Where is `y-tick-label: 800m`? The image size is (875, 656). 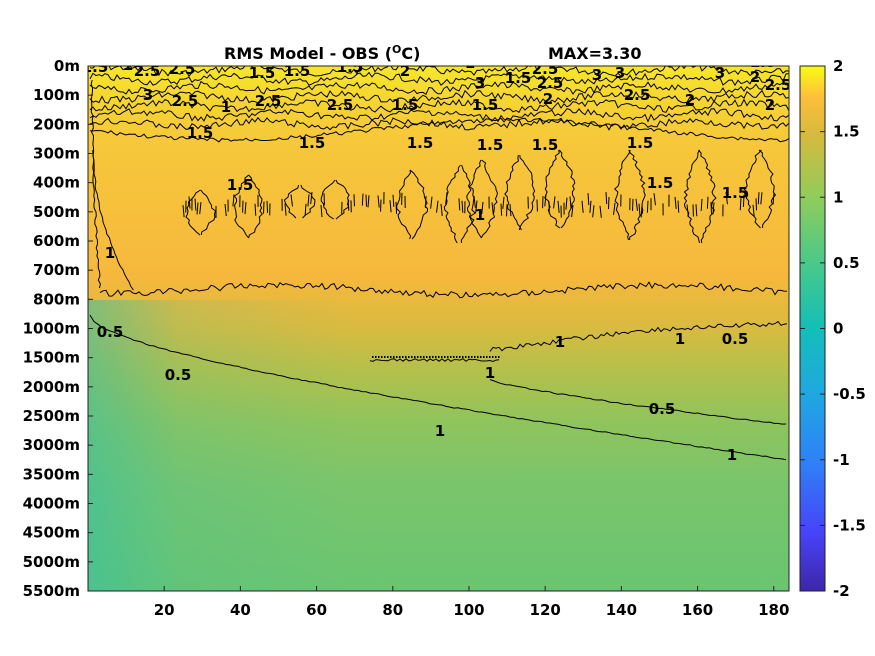 y-tick-label: 800m is located at coordinates (56, 299).